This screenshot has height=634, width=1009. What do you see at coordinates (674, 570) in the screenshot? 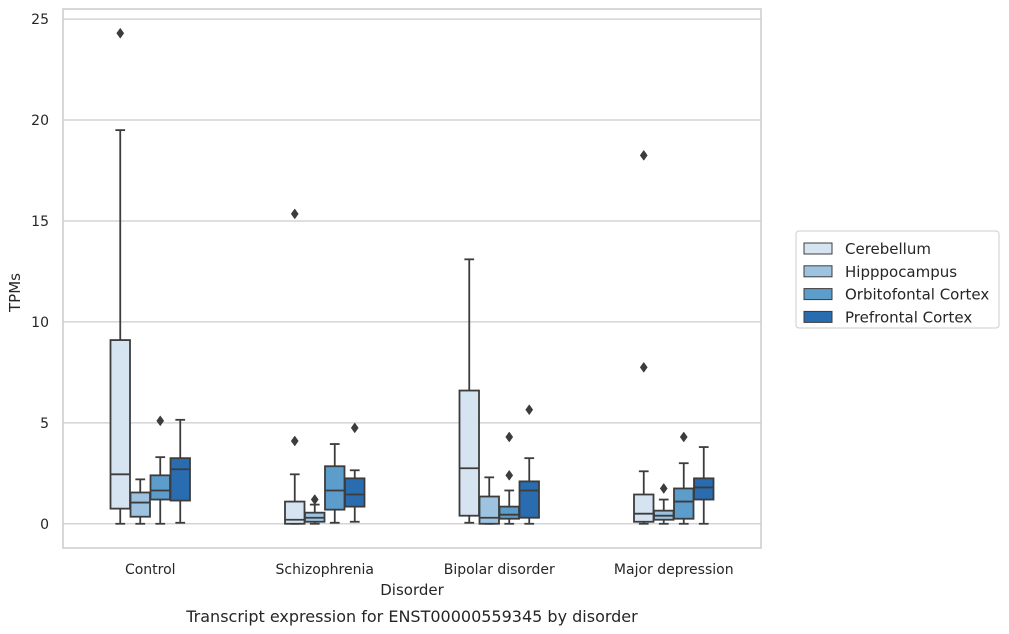
I see `x-tick-label: Major depression` at bounding box center [674, 570].